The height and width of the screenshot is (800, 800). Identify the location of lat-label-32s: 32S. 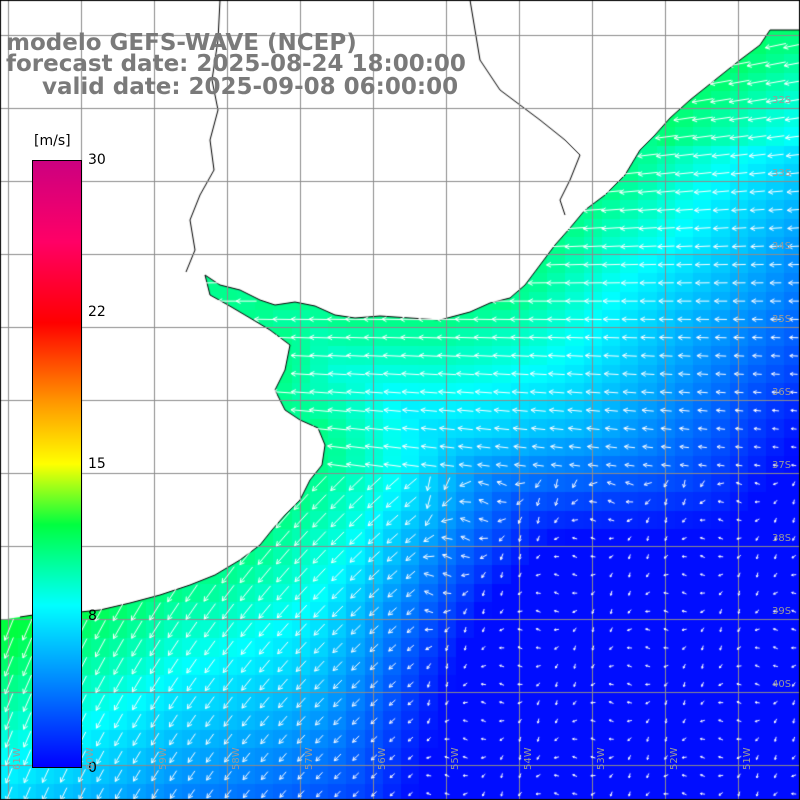
(782, 100).